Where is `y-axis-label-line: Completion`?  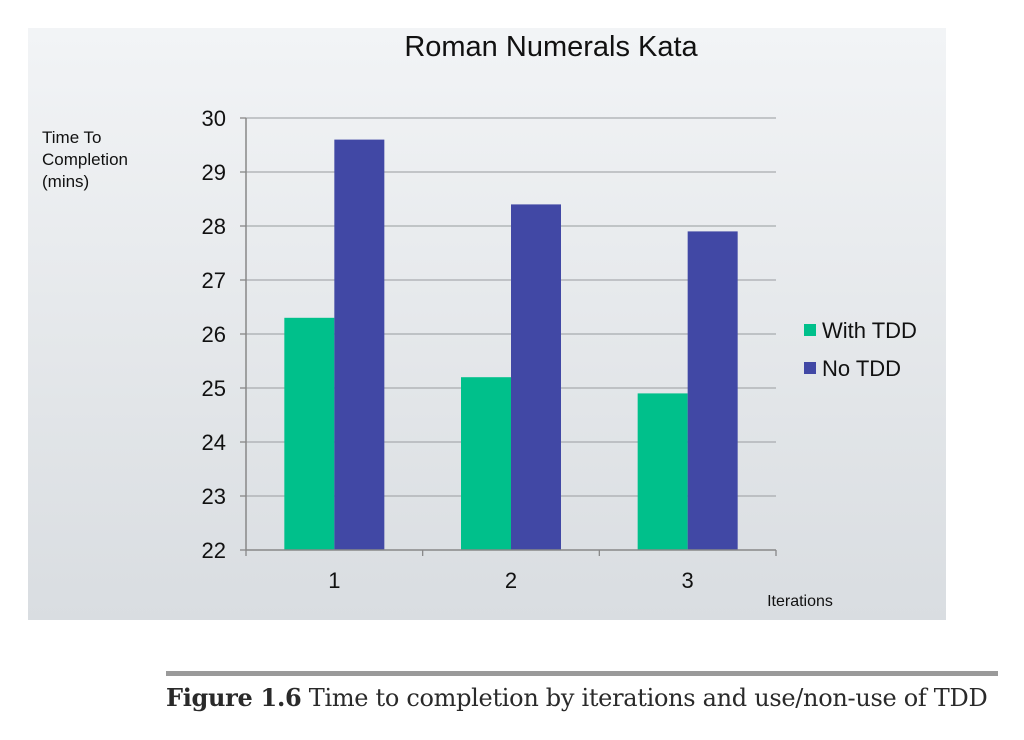 y-axis-label-line: Completion is located at coordinates (85, 159).